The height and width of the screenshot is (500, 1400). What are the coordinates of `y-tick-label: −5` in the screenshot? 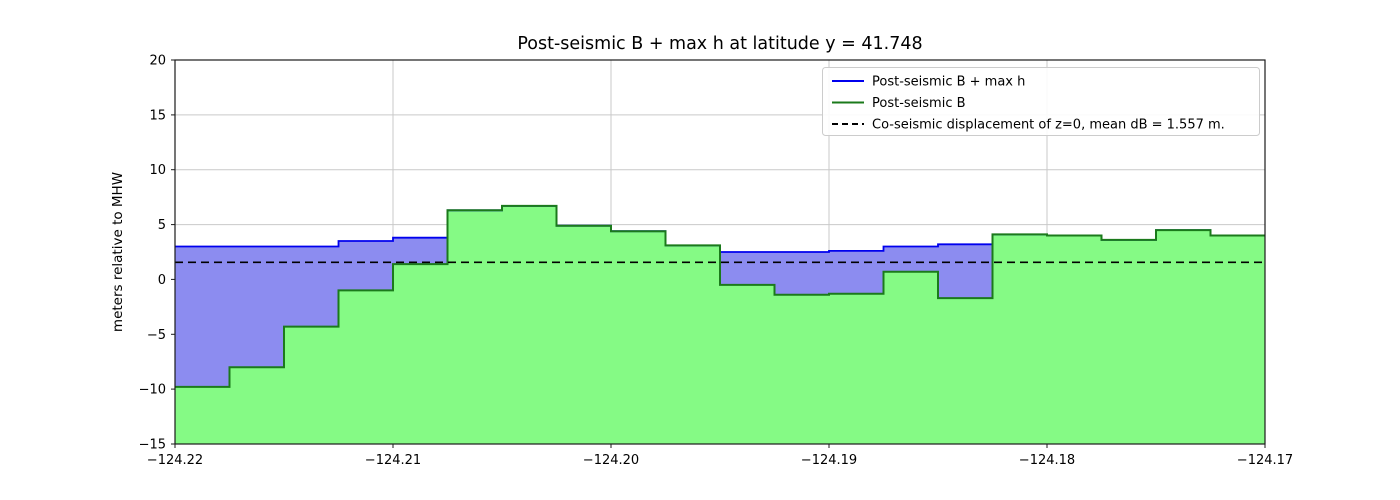 It's located at (156, 335).